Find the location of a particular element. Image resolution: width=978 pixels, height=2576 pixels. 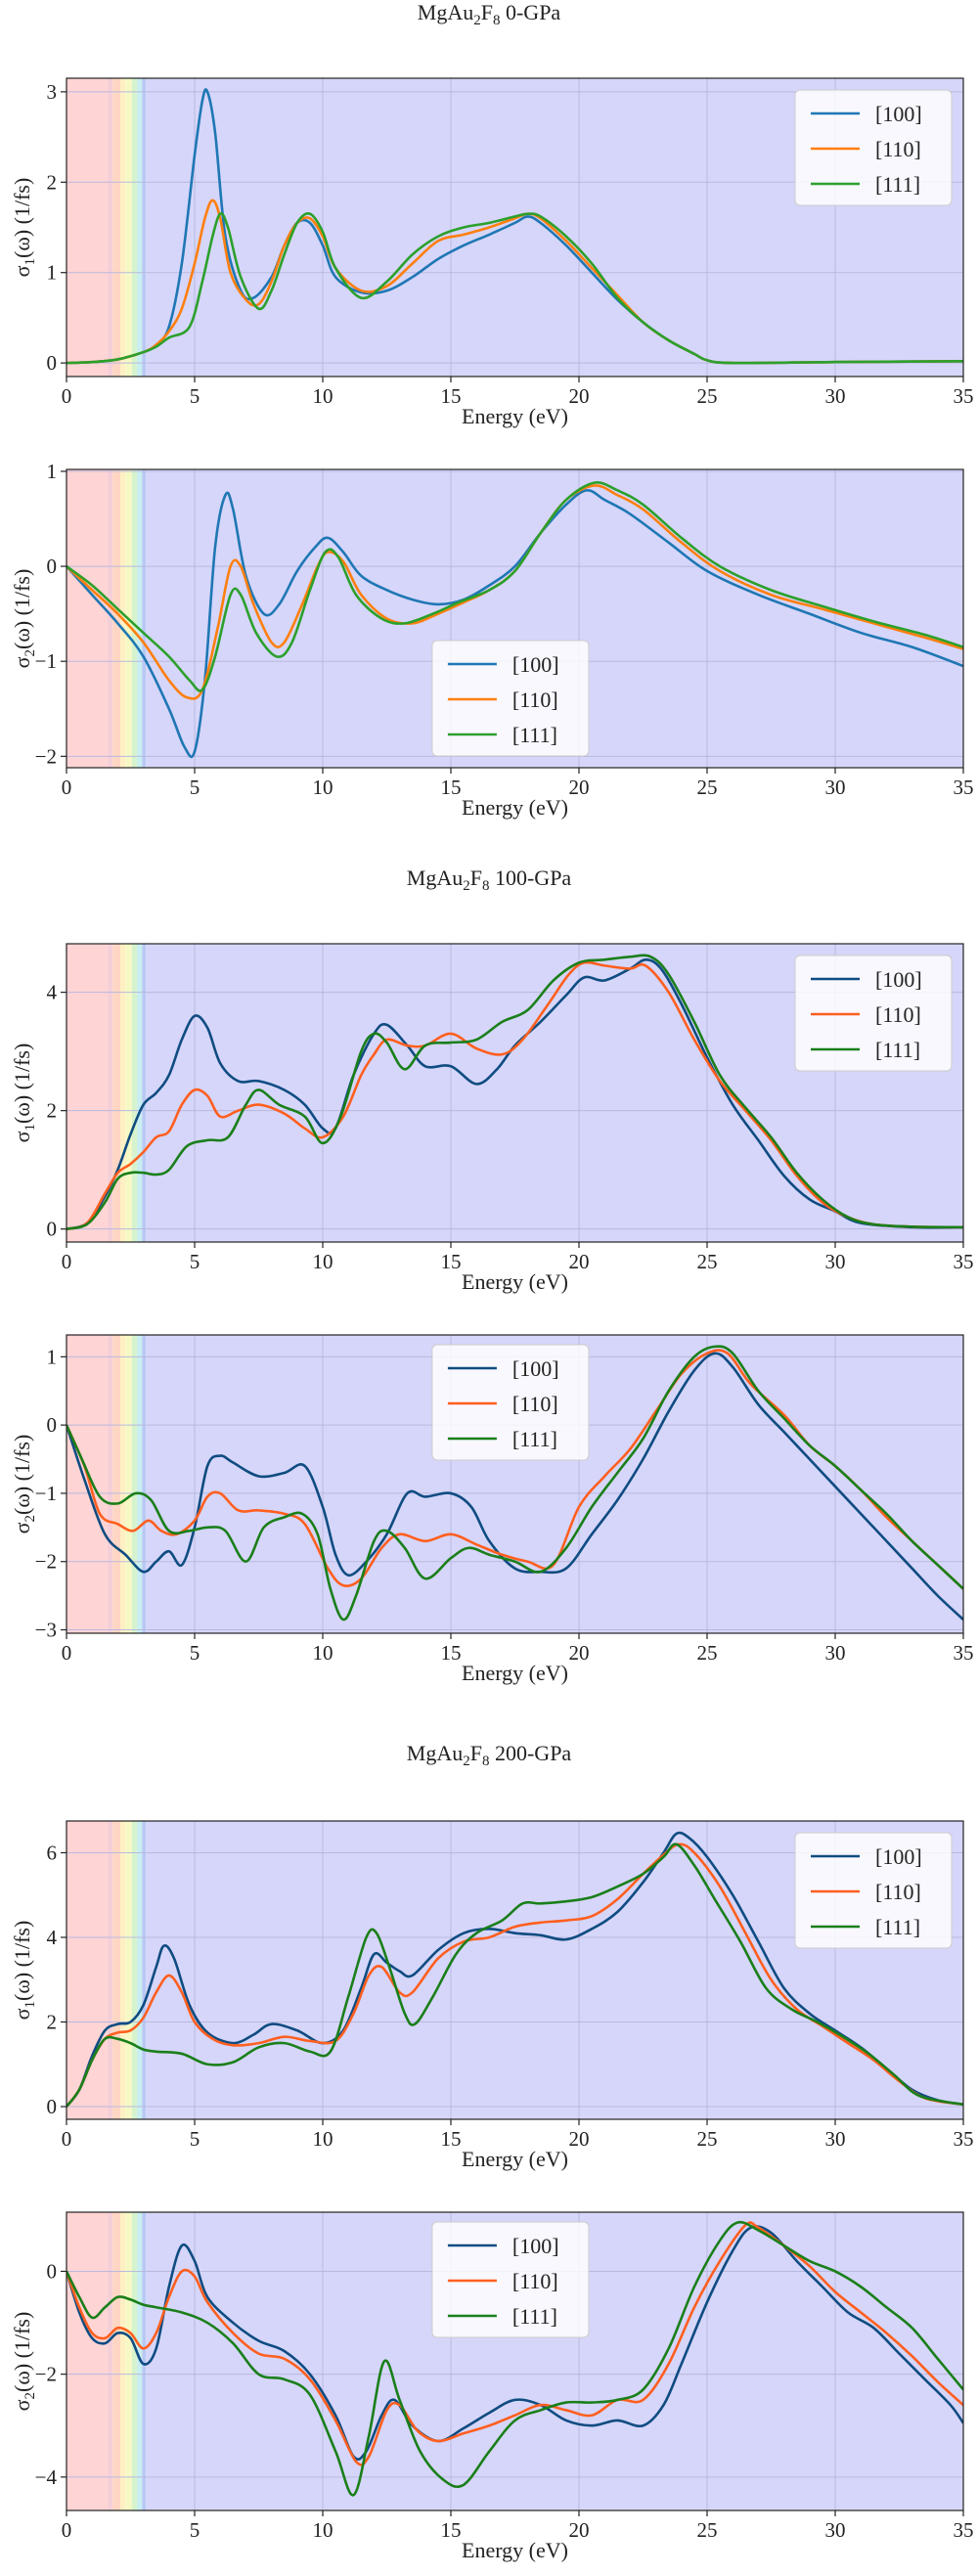

section-title: MgAu2F8 0-GPa is located at coordinates (489, 14).